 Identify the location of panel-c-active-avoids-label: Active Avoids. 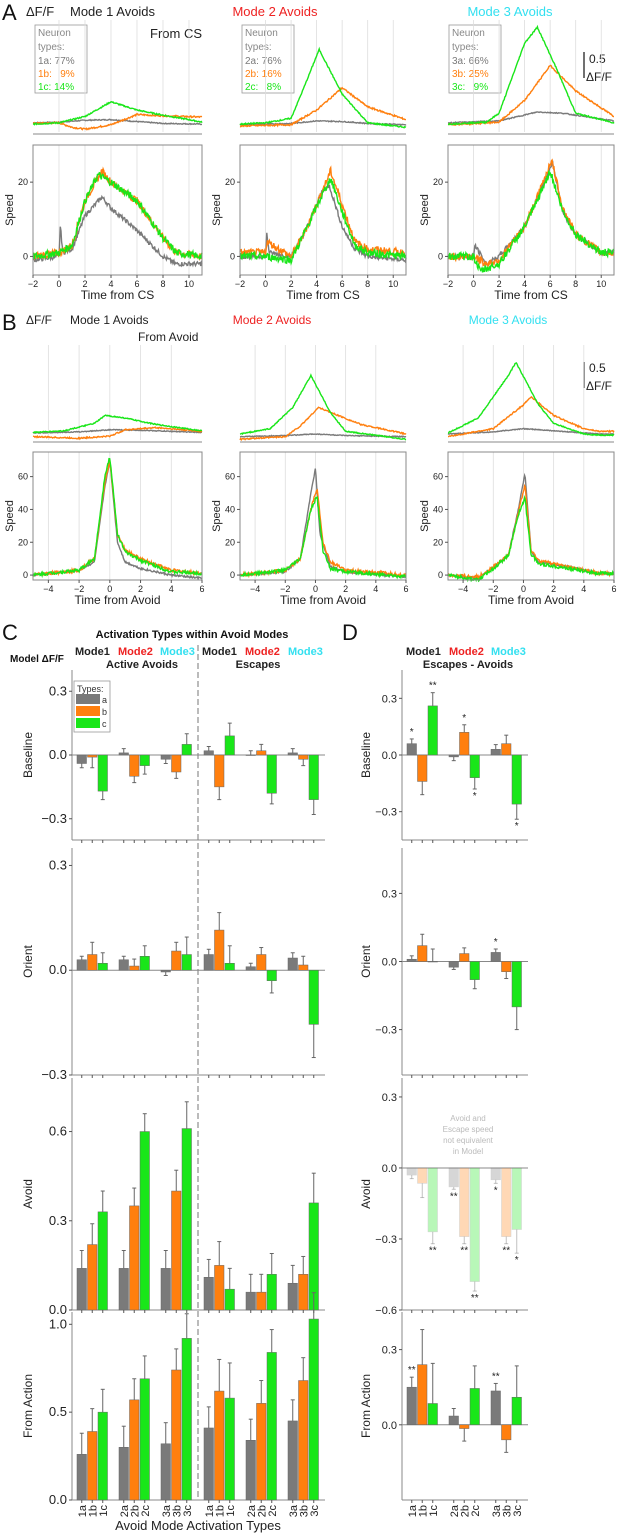
(142, 665).